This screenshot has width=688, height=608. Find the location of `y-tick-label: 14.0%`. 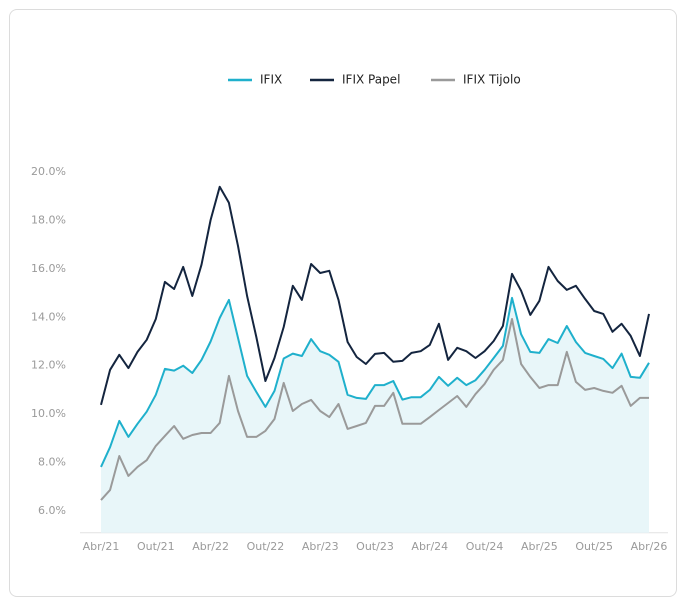

y-tick-label: 14.0% is located at coordinates (48, 316).